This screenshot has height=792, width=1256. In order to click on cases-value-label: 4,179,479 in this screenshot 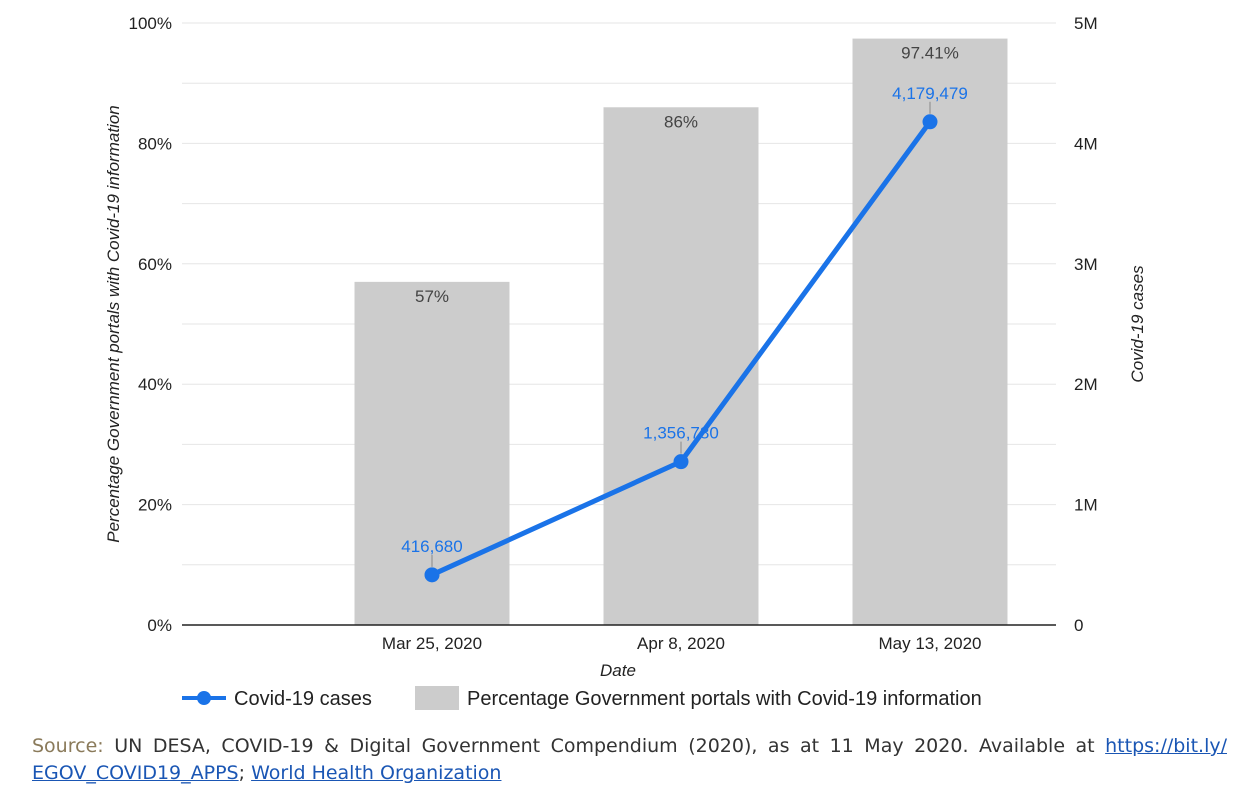, I will do `click(930, 93)`.